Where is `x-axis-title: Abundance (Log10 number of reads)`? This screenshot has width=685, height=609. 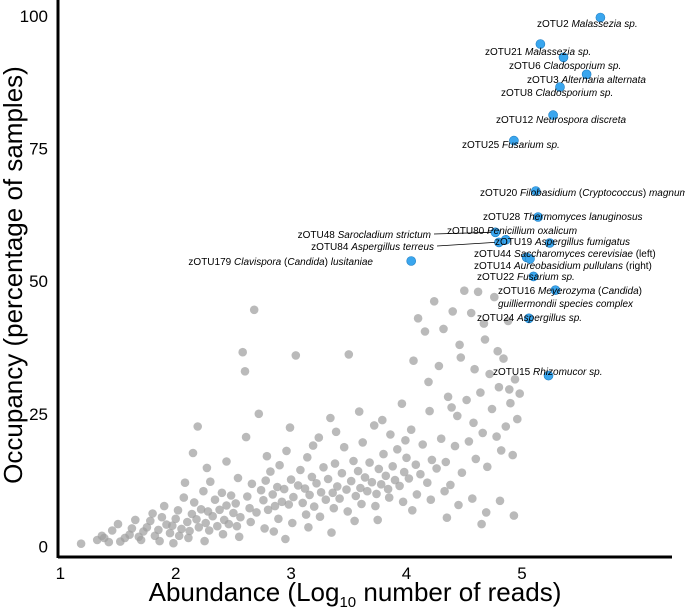
x-axis-title: Abundance (Log10 number of reads) is located at coordinates (355, 593).